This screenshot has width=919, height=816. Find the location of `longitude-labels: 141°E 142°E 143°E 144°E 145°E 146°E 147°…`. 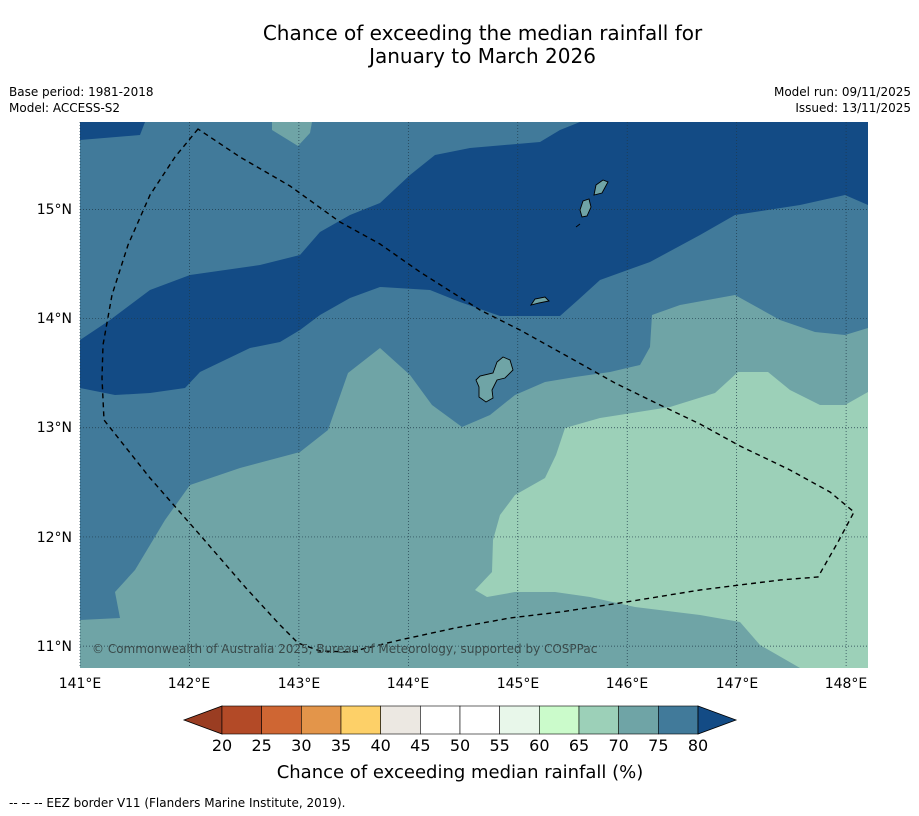

longitude-labels: 141°E 142°E 143°E 144°E 145°E 146°E 147°… is located at coordinates (463, 684).